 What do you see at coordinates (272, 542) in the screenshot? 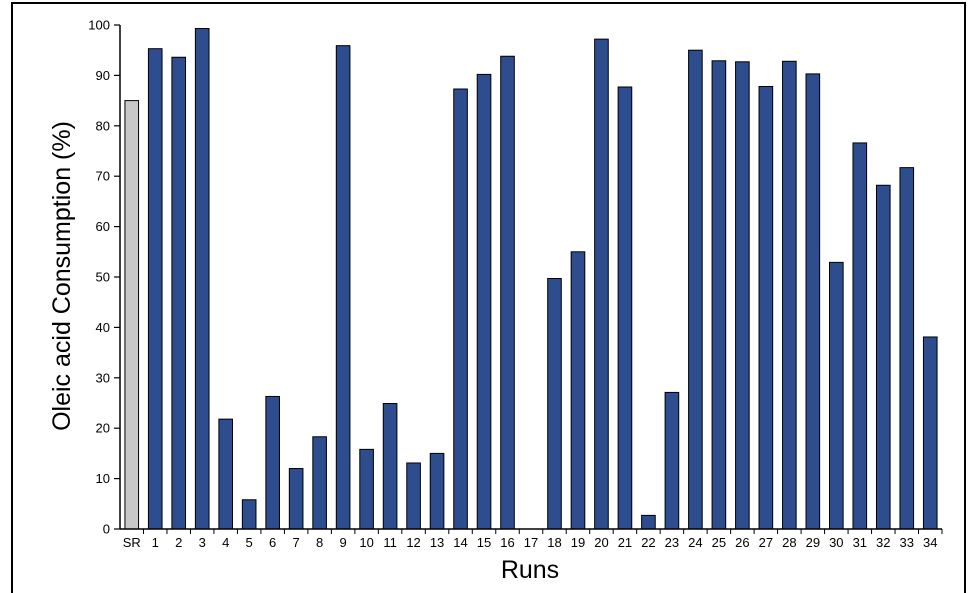
I see `x-tick-label: 6` at bounding box center [272, 542].